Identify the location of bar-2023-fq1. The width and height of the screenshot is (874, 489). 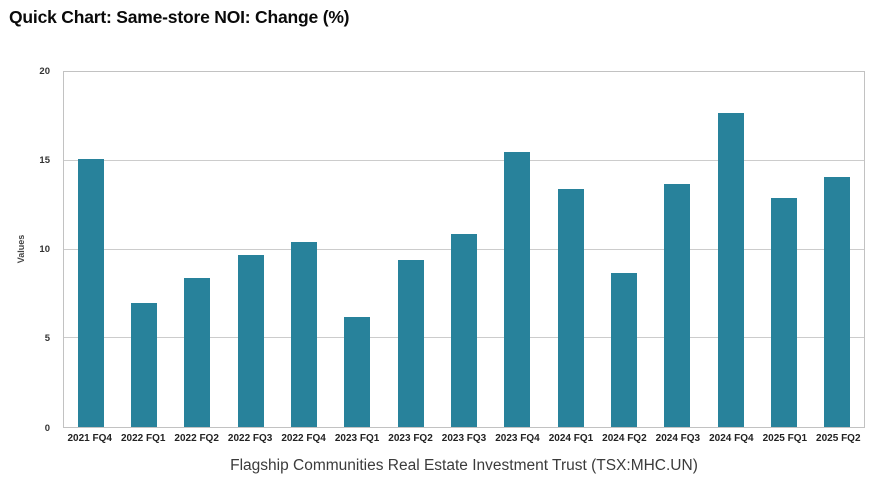
(357, 371).